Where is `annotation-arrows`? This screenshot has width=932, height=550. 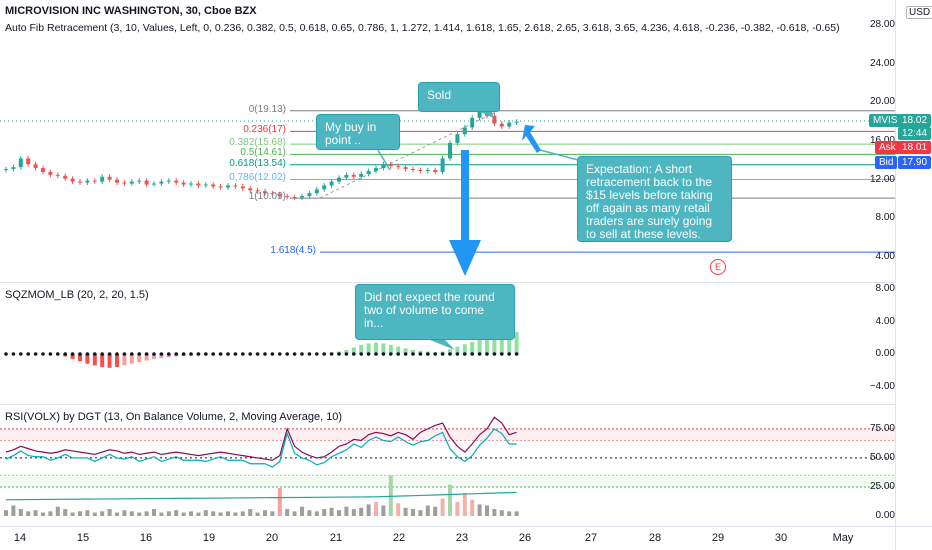
annotation-arrows is located at coordinates (478, 231).